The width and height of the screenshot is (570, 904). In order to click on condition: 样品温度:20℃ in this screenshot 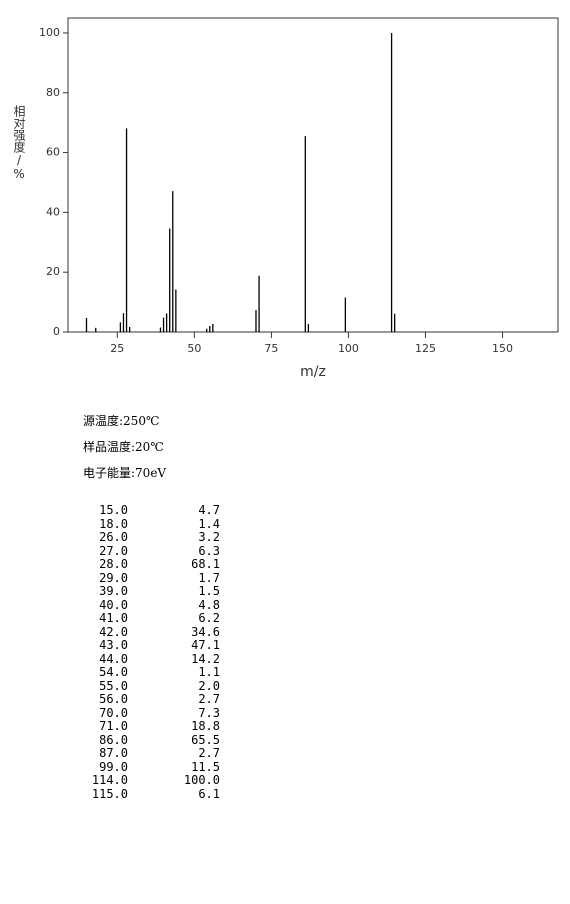, I will do `click(123, 447)`.